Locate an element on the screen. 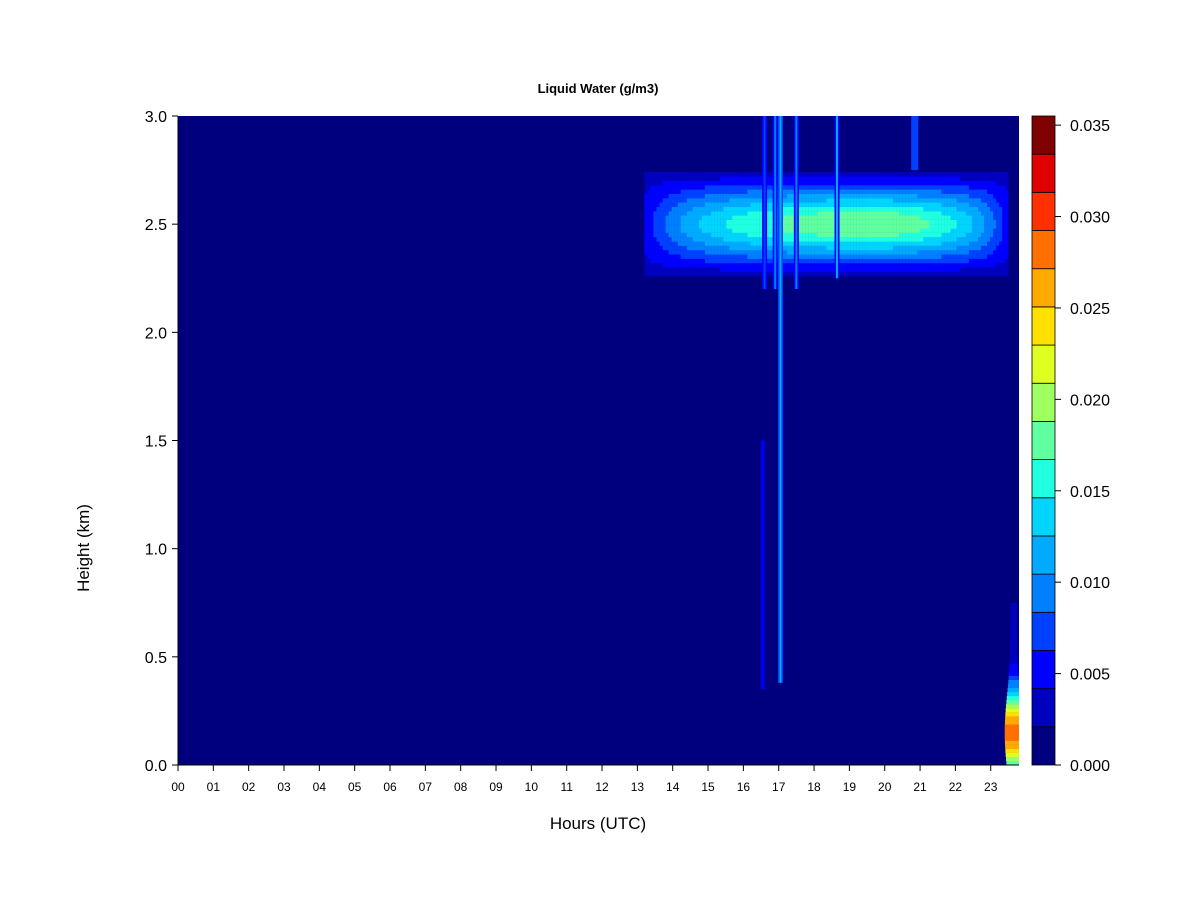  colorbar-swatch is located at coordinates (1043, 593).